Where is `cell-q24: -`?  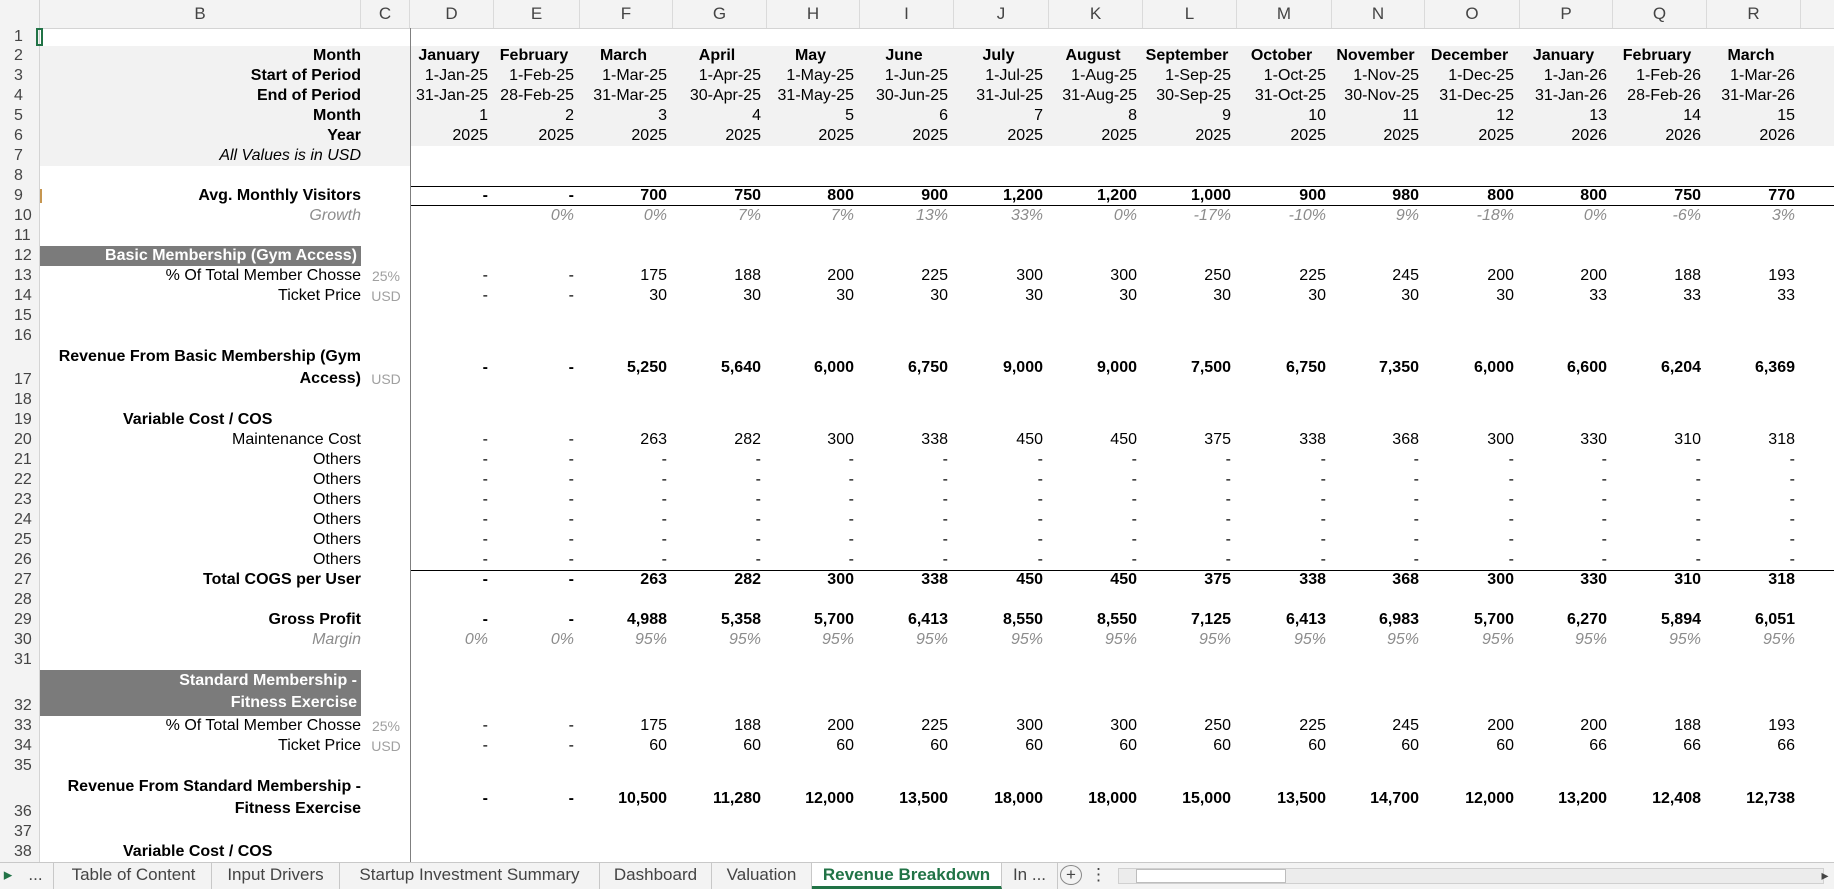
cell-q24: - is located at coordinates (1698, 519).